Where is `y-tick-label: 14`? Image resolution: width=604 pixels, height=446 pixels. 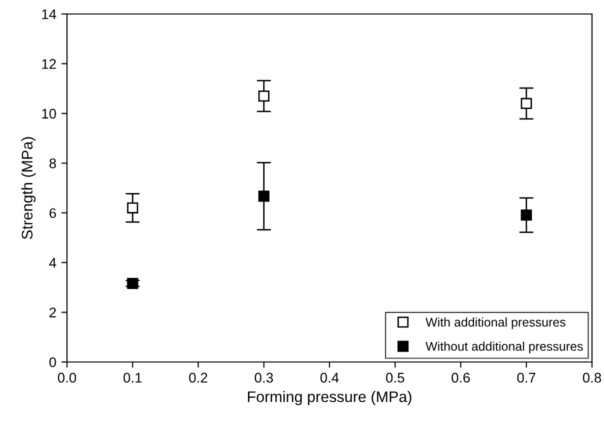
y-tick-label: 14 is located at coordinates (49, 14).